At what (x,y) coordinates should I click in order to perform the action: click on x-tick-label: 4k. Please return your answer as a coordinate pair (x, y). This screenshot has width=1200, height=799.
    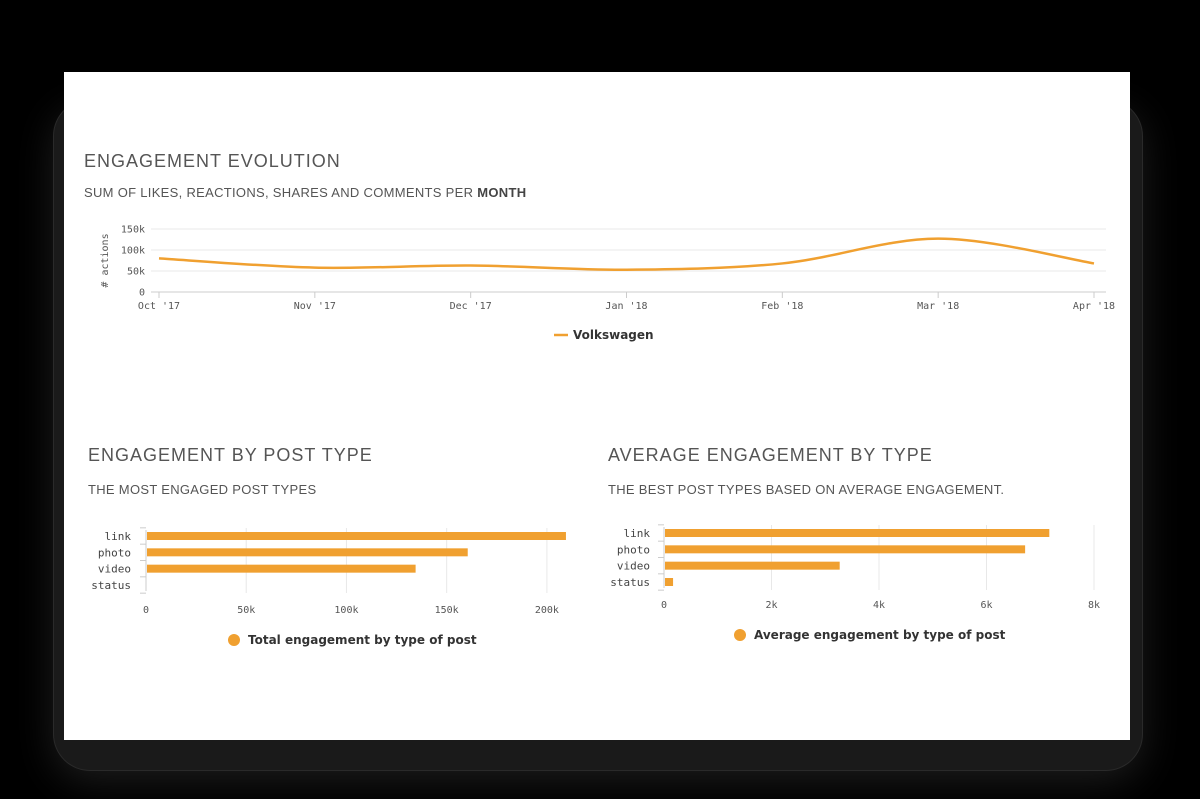
    Looking at the image, I should click on (879, 605).